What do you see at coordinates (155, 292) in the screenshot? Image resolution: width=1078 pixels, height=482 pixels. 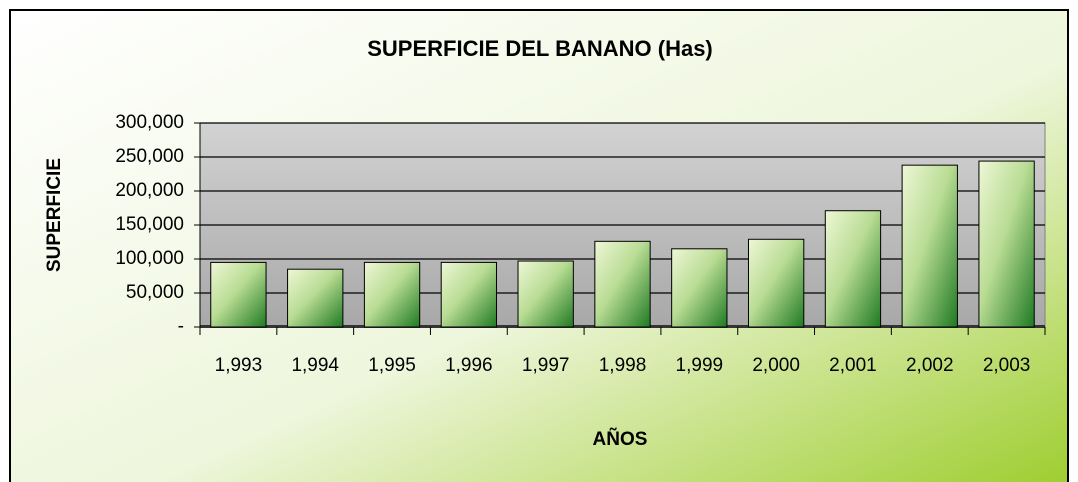 I see `y-tick-label: 50,000` at bounding box center [155, 292].